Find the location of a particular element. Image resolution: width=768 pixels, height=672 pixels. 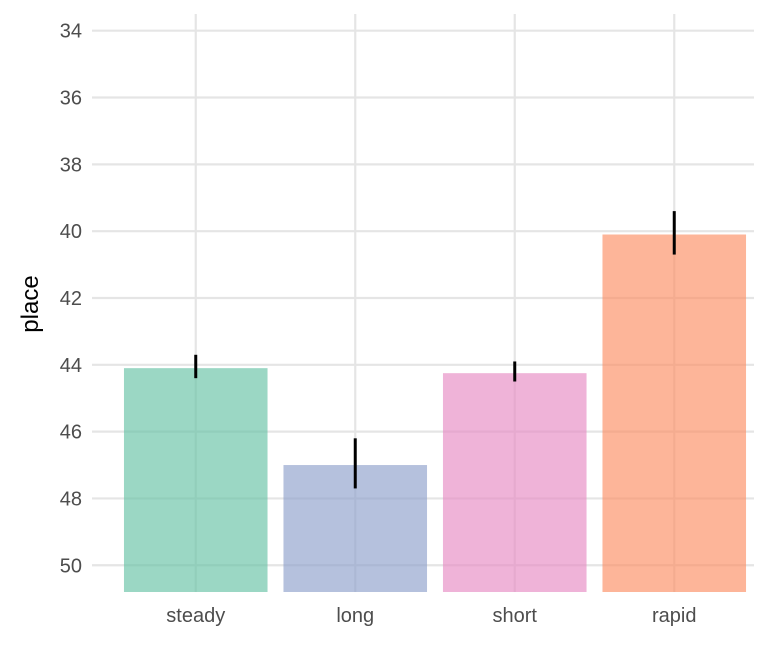

y-tick-label: 40 is located at coordinates (71, 232).